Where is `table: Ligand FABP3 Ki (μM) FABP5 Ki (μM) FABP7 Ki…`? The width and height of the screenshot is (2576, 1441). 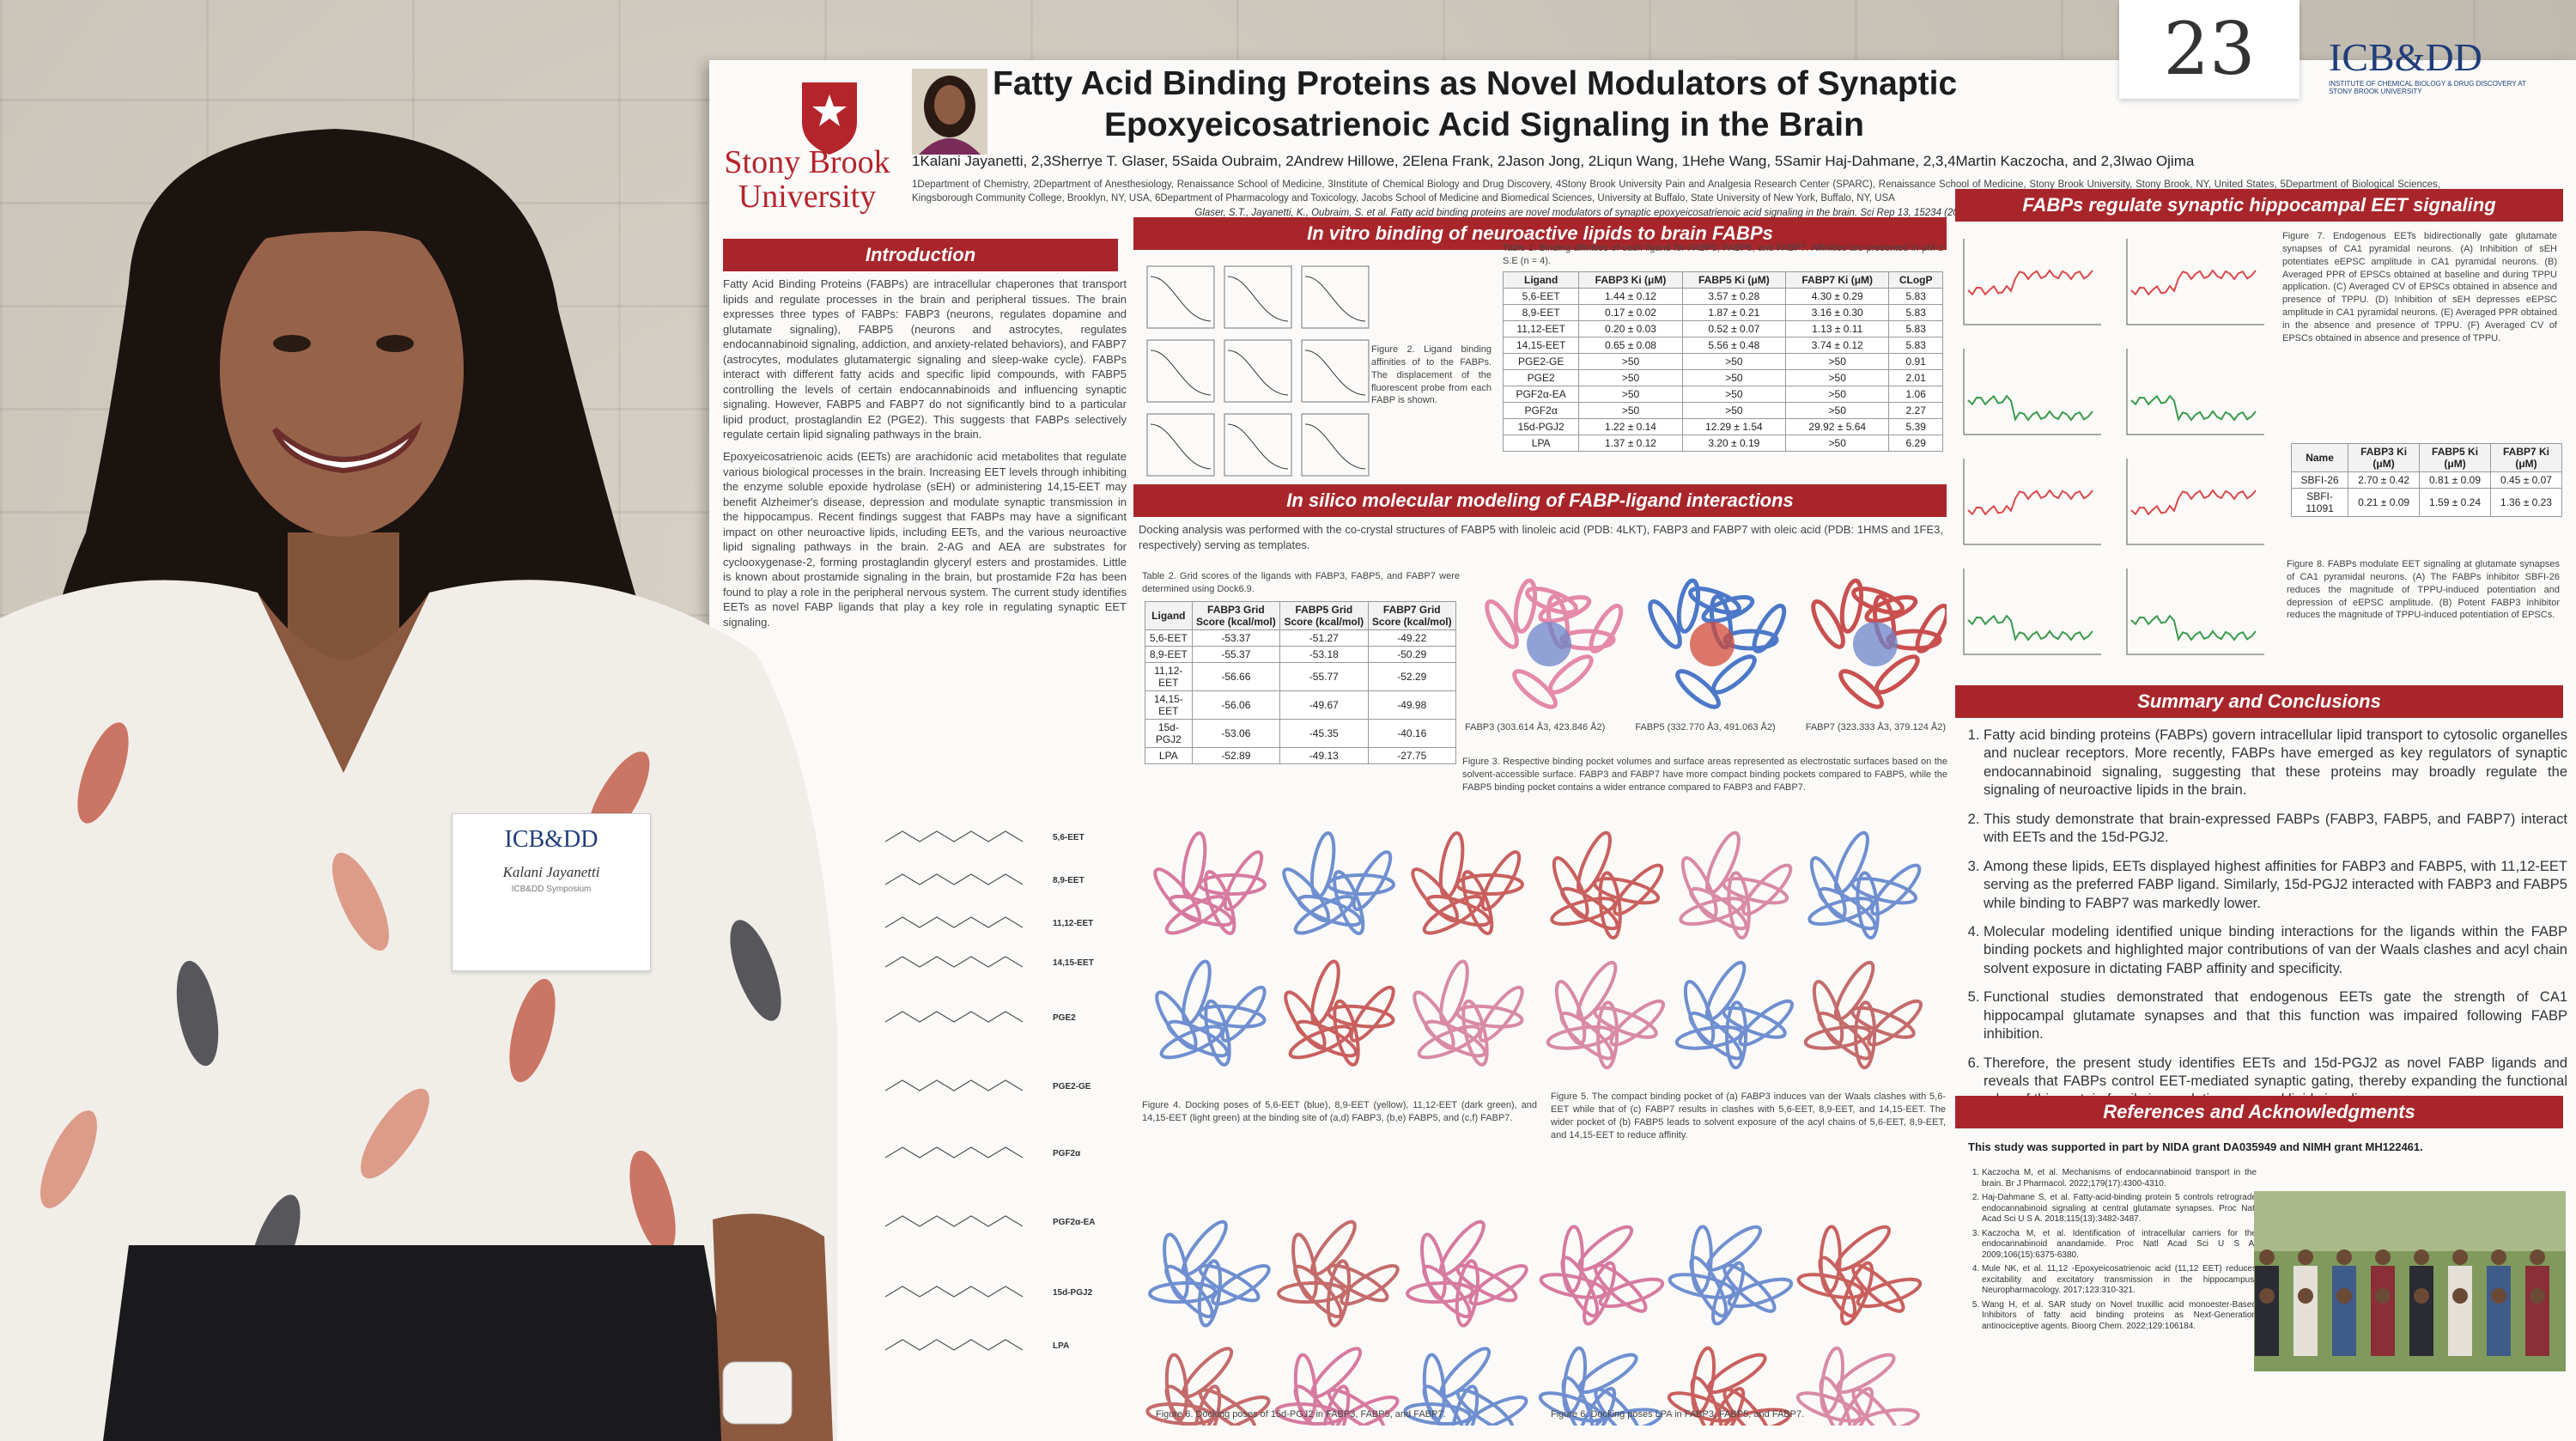 table: Ligand FABP3 Ki (μM) FABP5 Ki (μM) FABP7 Ki… is located at coordinates (1722, 362).